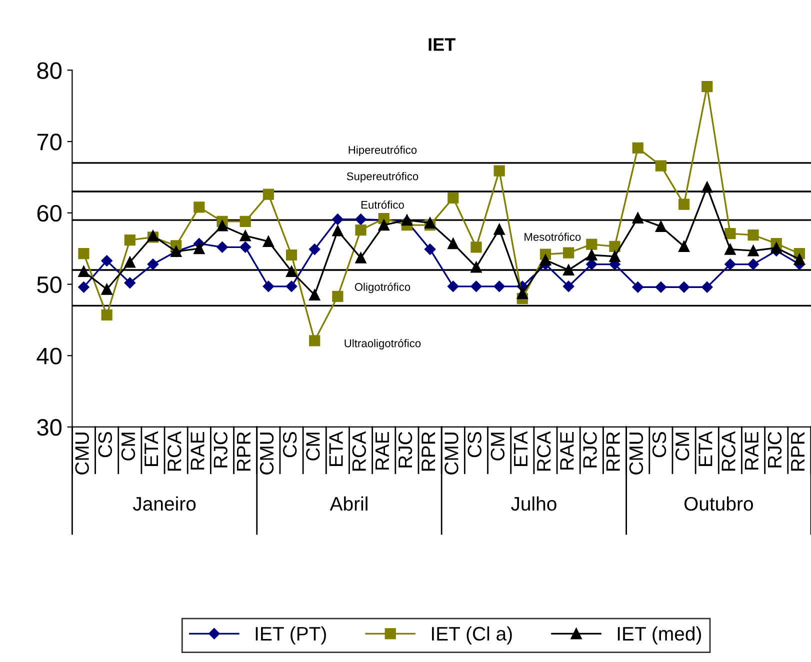 The height and width of the screenshot is (662, 811). I want to click on y-tick-label: 80, so click(49, 70).